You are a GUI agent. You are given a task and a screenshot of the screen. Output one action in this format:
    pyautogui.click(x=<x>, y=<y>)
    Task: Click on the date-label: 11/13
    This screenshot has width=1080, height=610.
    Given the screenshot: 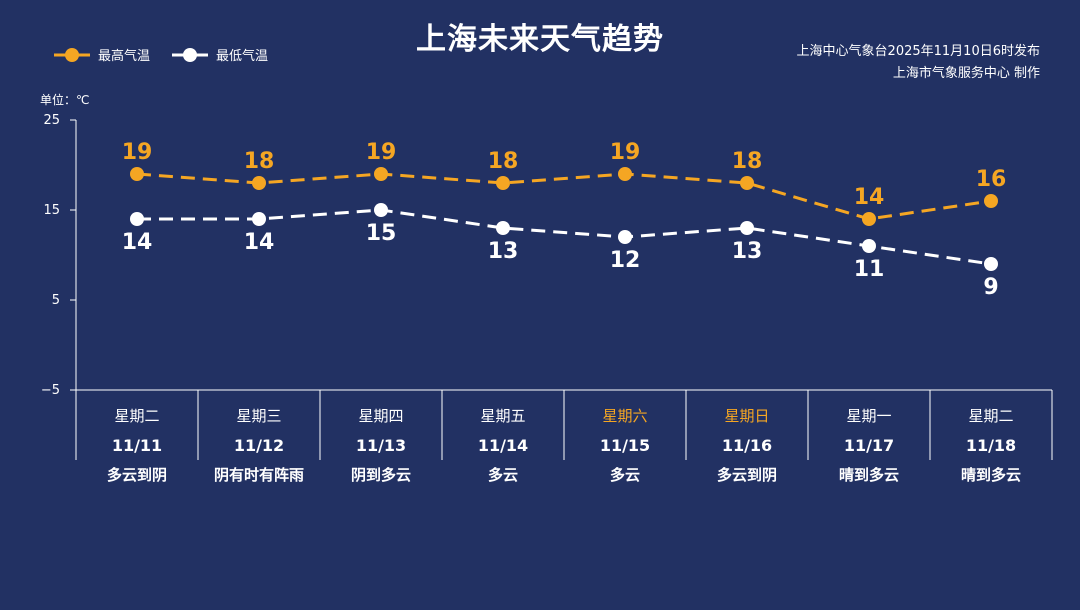 What is the action you would take?
    pyautogui.click(x=381, y=445)
    